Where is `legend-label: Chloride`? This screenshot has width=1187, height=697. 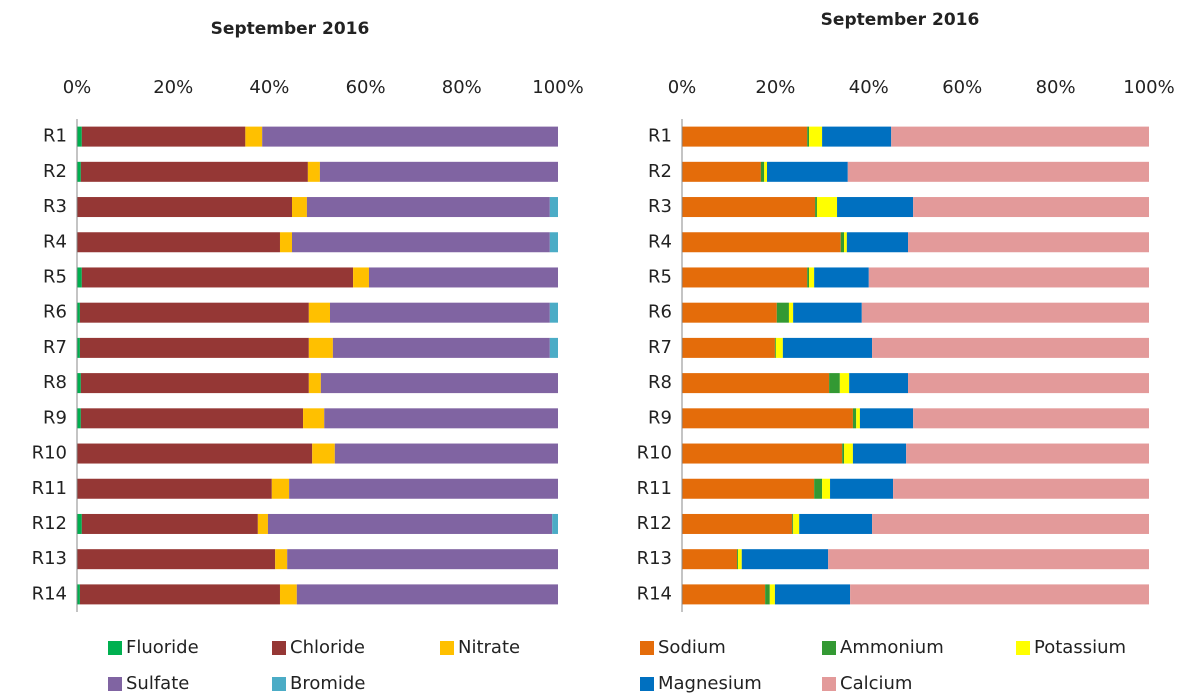 legend-label: Chloride is located at coordinates (327, 647).